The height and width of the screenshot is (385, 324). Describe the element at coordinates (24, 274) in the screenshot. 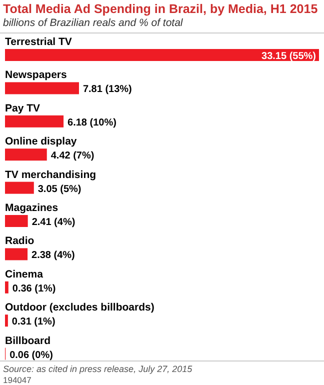

I see `y-tick-label: Cinema` at that location.